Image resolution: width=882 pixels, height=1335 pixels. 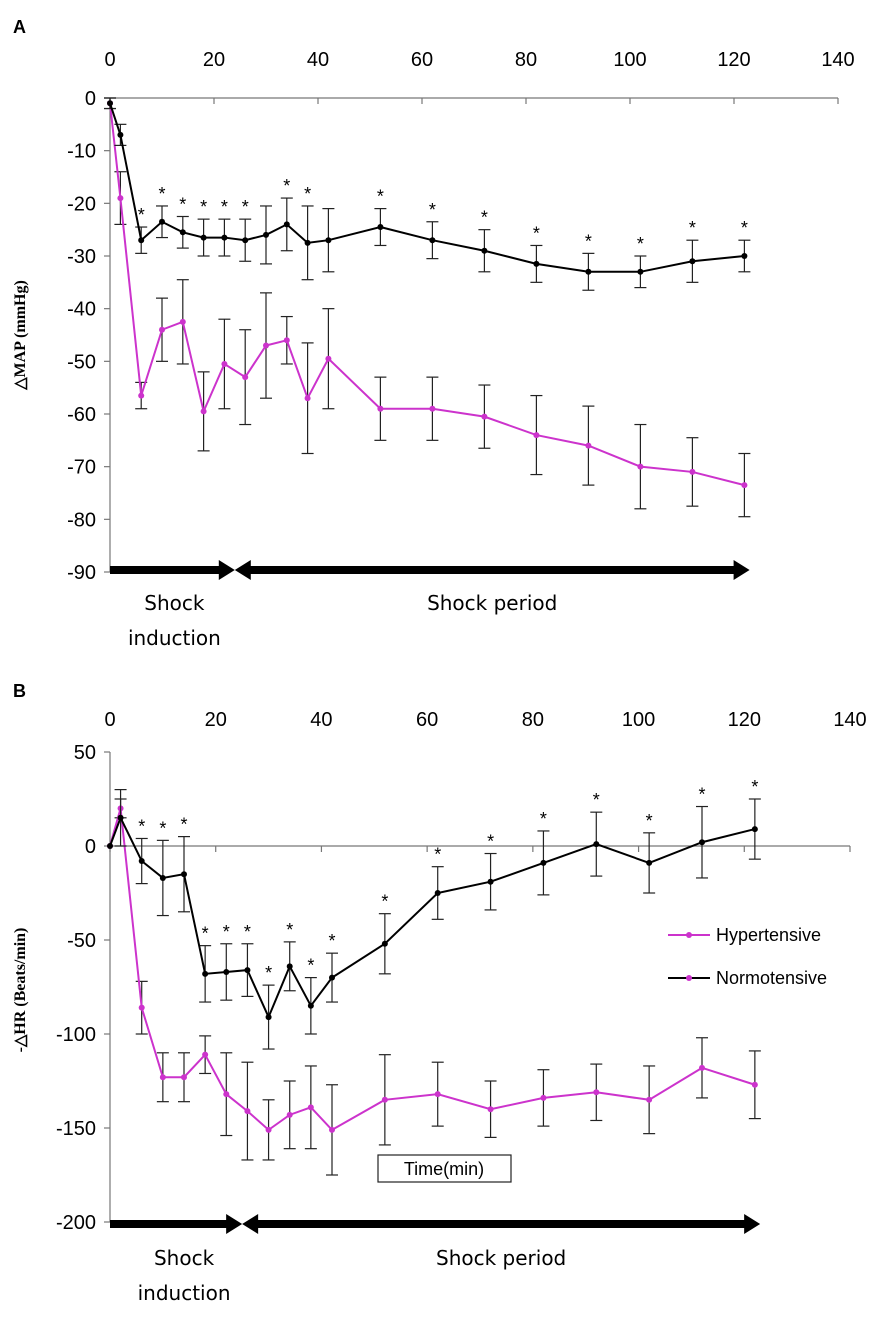 What do you see at coordinates (427, 187) in the screenshot?
I see `series-line` at bounding box center [427, 187].